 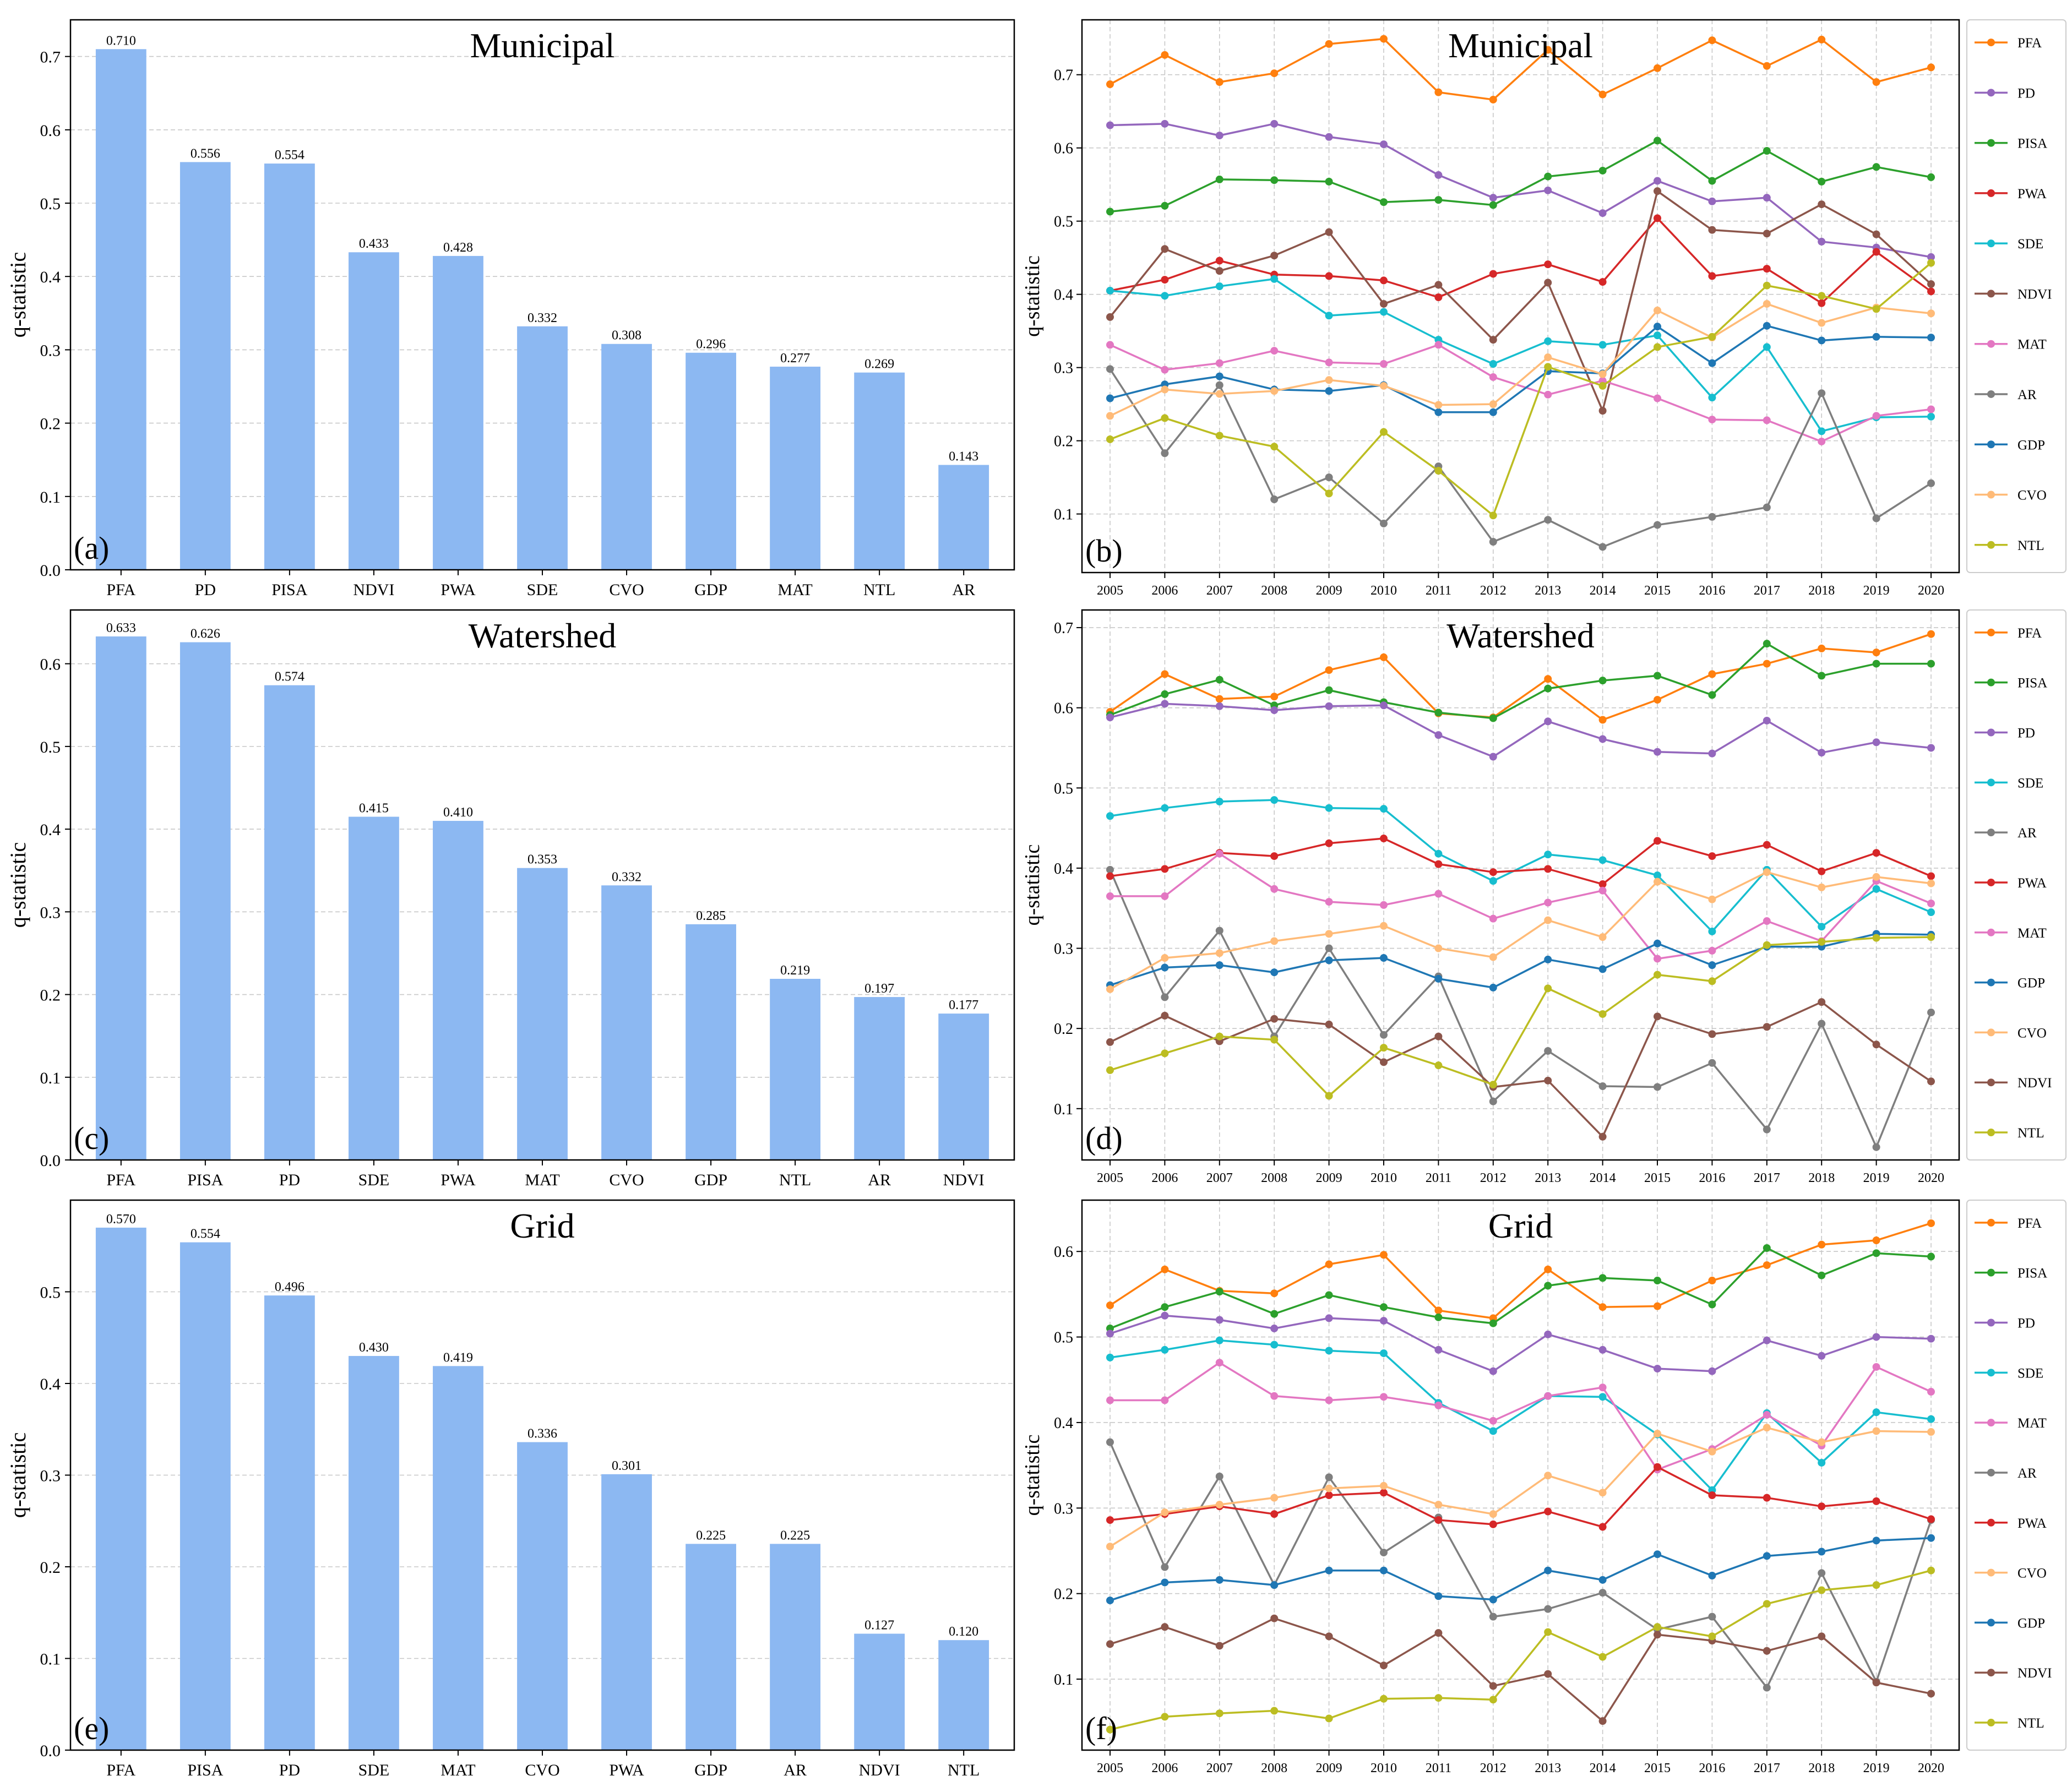 I want to click on x-tick-label: 2008, so click(x=1274, y=591).